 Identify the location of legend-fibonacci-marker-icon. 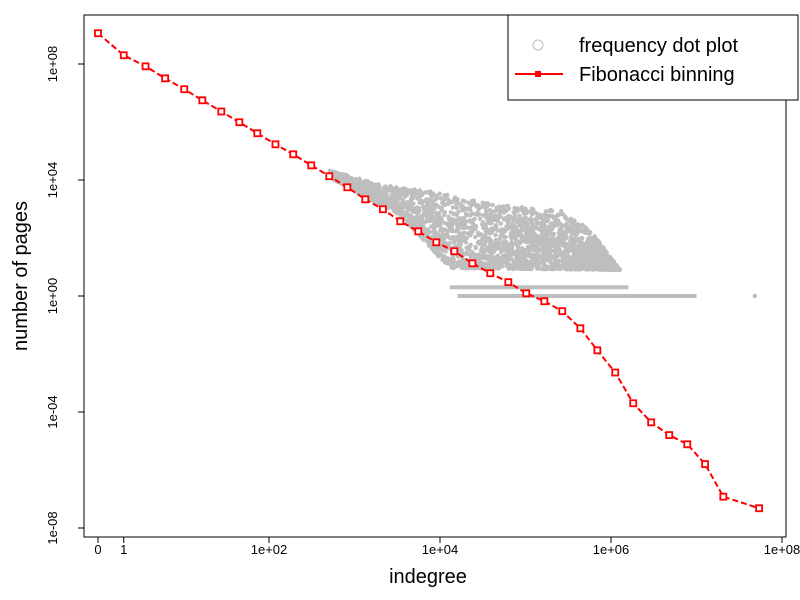
(538, 74).